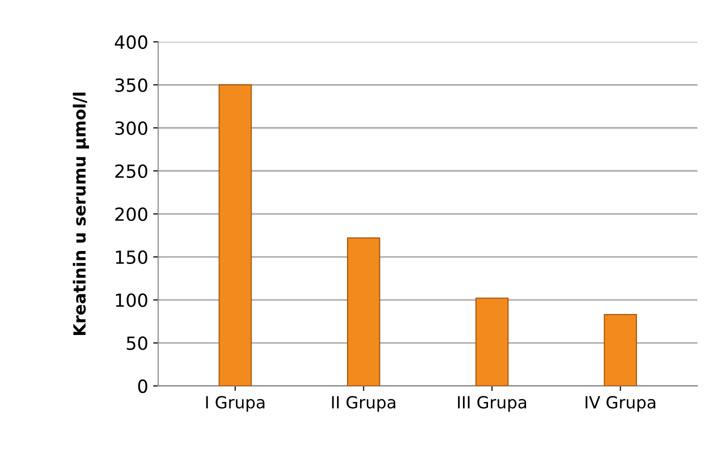  I want to click on x-tick-label: I Grupa, so click(235, 404).